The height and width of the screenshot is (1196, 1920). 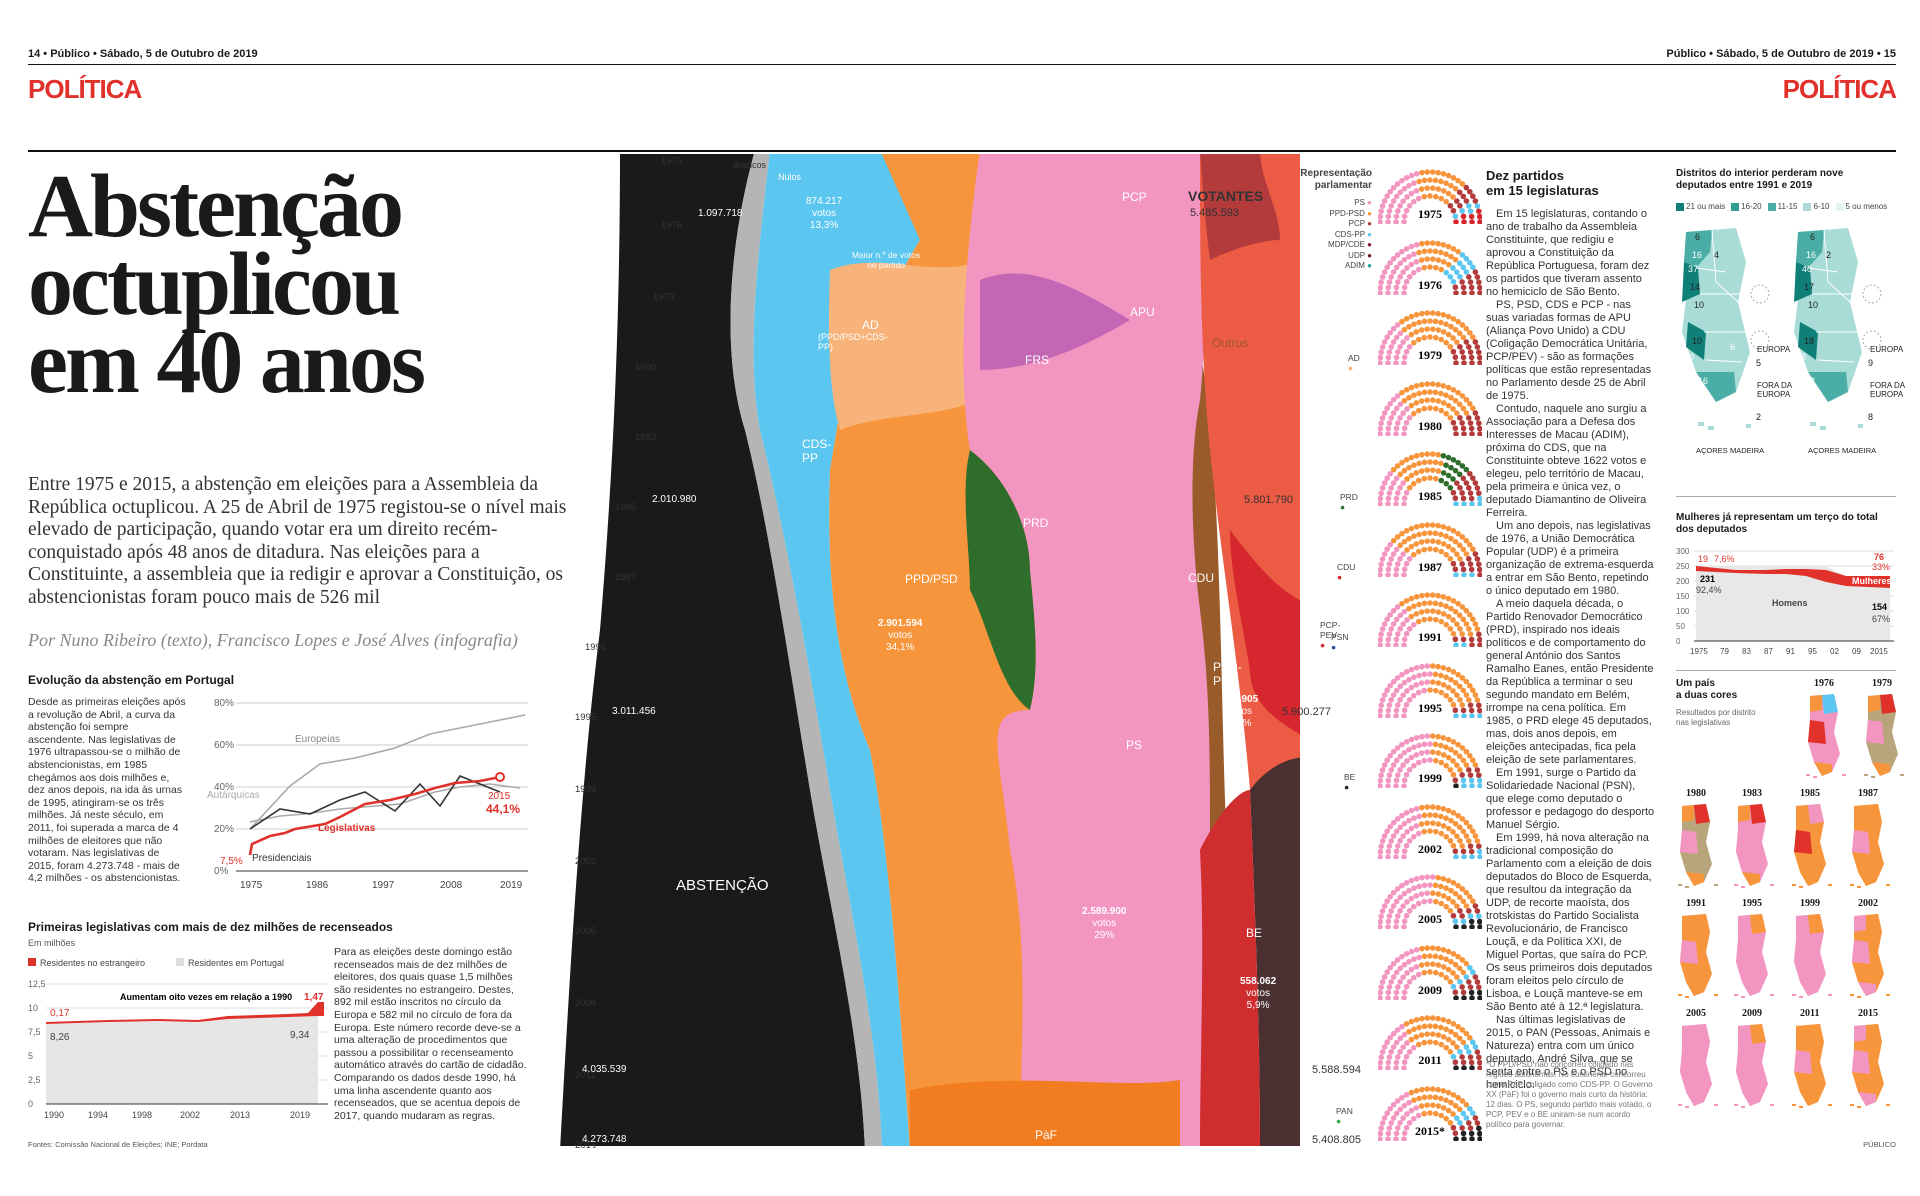 I want to click on autarquicas-line, so click(x=385, y=803).